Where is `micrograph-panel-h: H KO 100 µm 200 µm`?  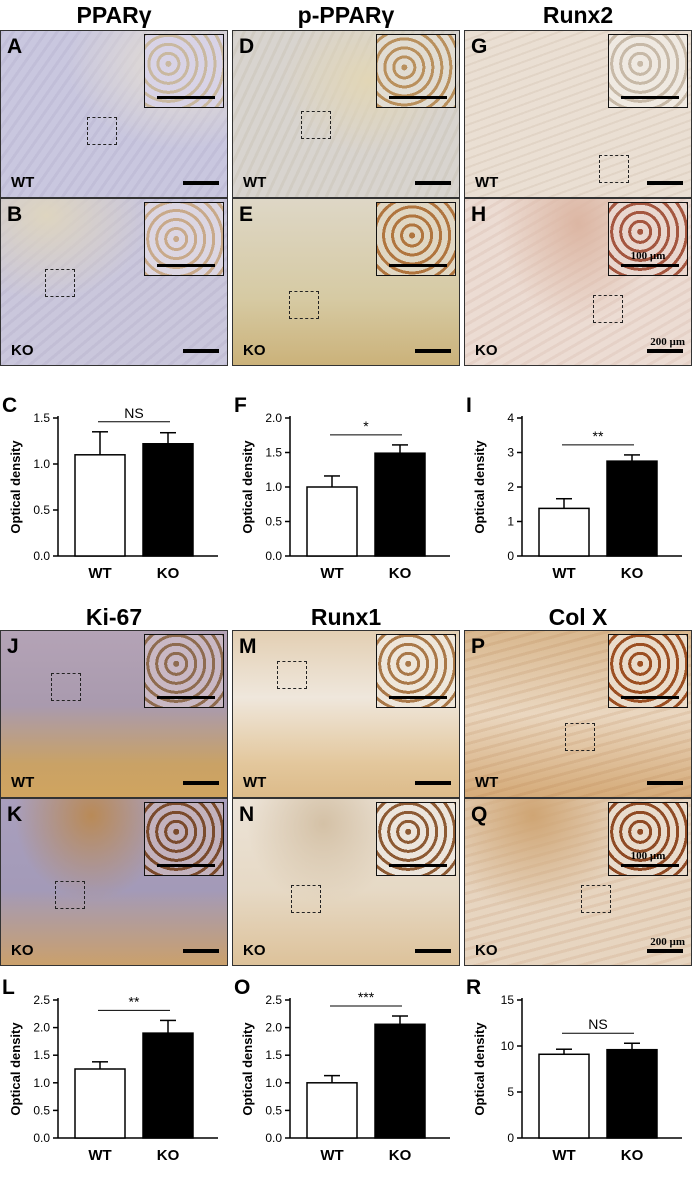 micrograph-panel-h: H KO 100 µm 200 µm is located at coordinates (578, 282).